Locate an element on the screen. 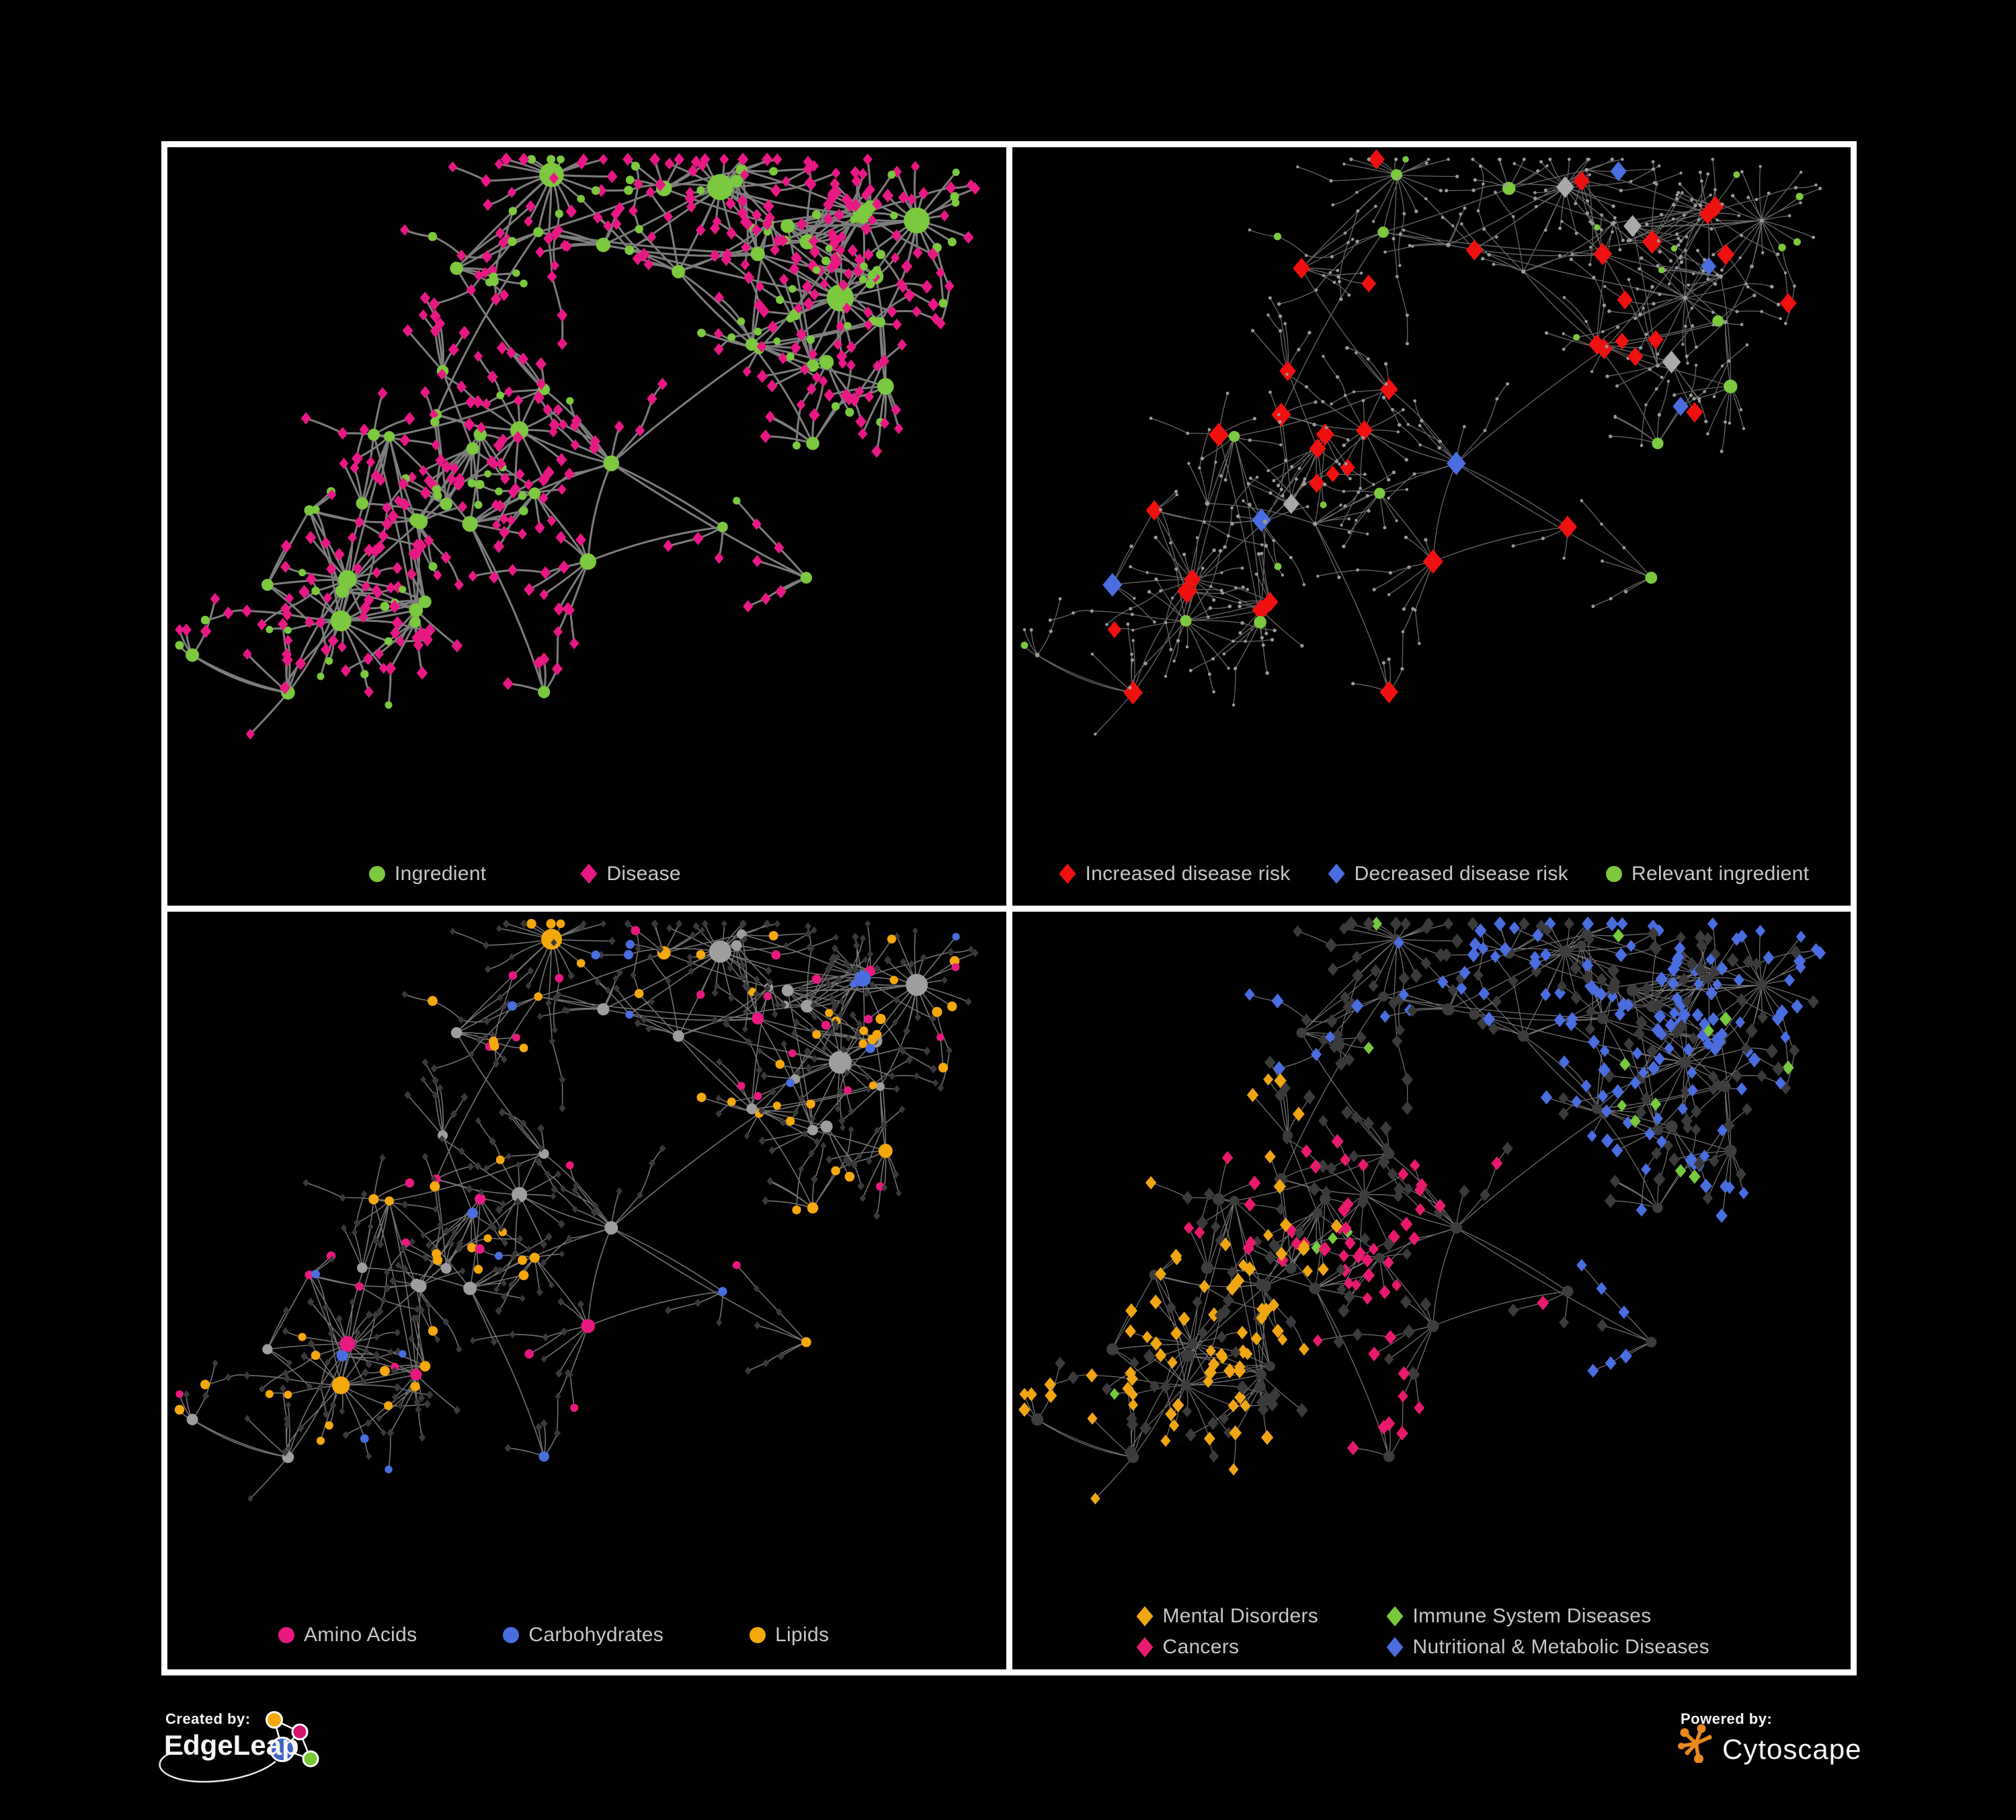 Image resolution: width=2016 pixels, height=1820 pixels. cytoscape-logo-icon is located at coordinates (1695, 1743).